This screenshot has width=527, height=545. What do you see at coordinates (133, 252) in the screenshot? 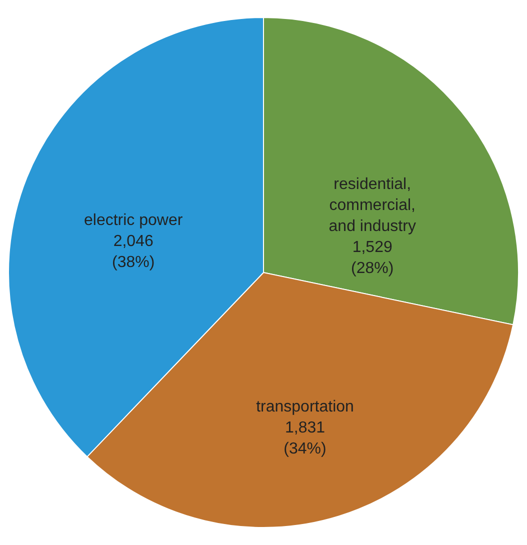
I see `data-label: 2,046 (38%)` at bounding box center [133, 252].